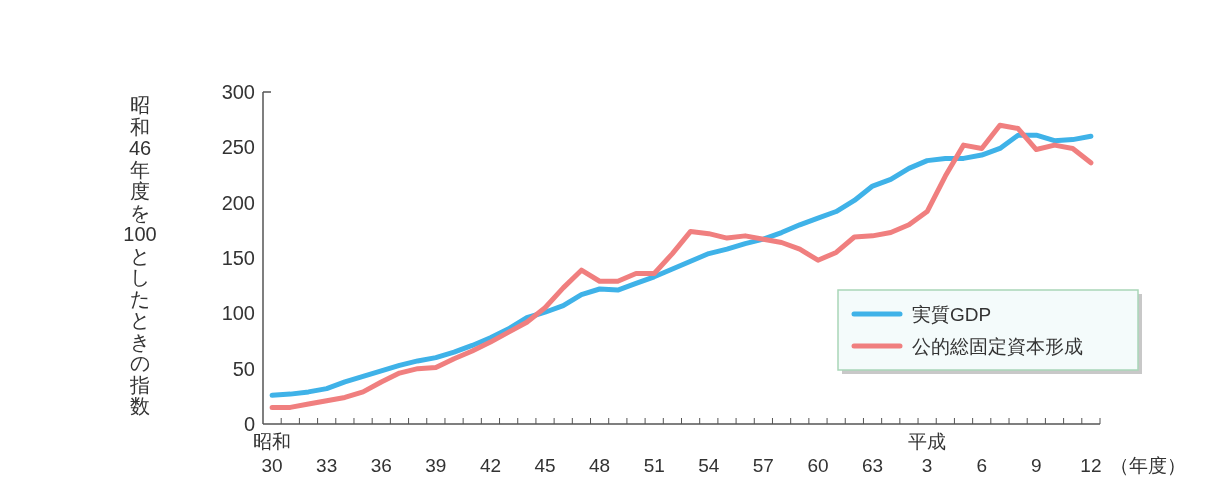 Image resolution: width=1227 pixels, height=484 pixels. What do you see at coordinates (545, 465) in the screenshot?
I see `x-tick-label: 45` at bounding box center [545, 465].